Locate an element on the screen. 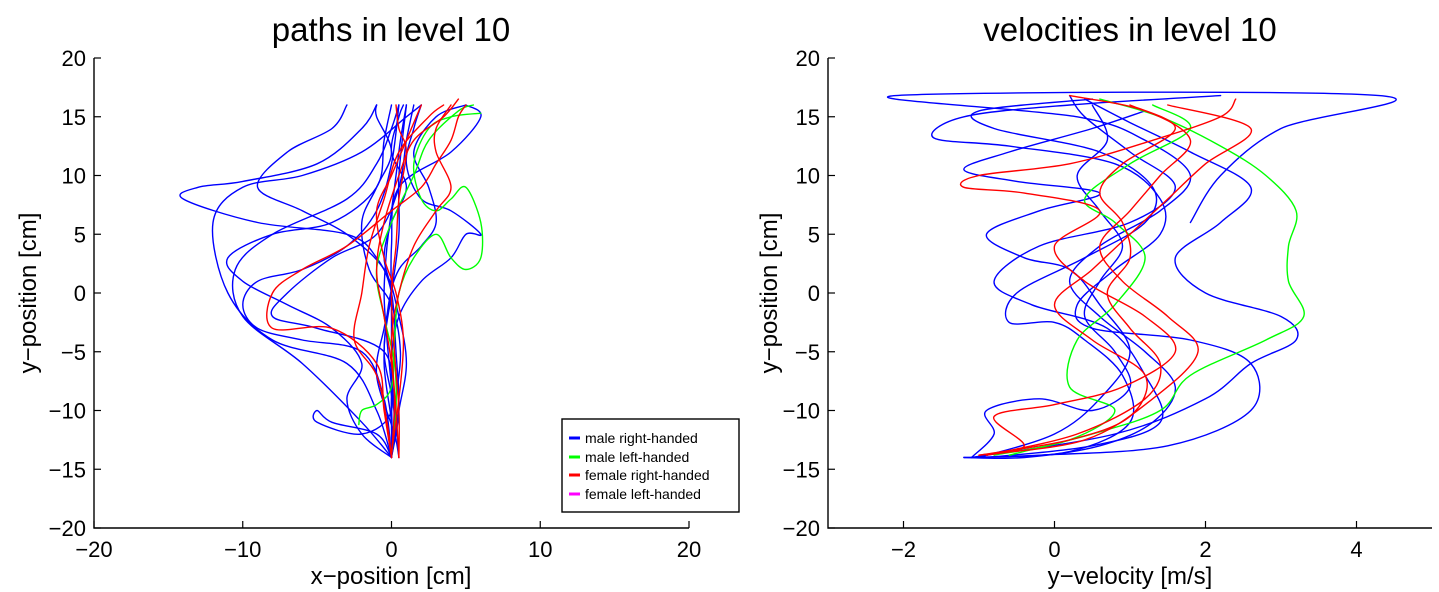  paths-traces is located at coordinates (331, 278).